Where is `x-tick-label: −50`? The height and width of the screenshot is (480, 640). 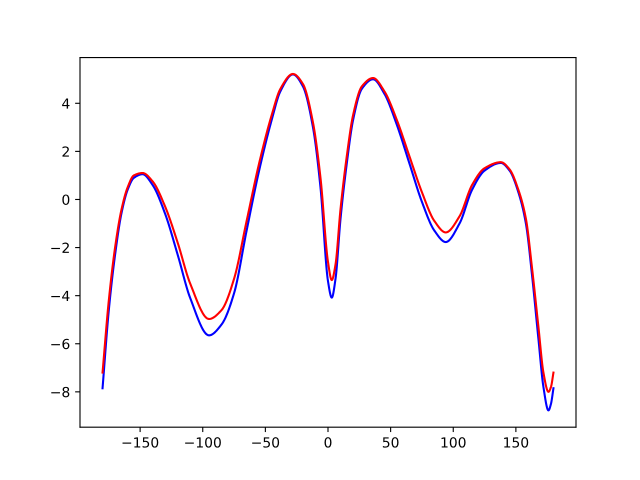 x-tick-label: −50 is located at coordinates (266, 442).